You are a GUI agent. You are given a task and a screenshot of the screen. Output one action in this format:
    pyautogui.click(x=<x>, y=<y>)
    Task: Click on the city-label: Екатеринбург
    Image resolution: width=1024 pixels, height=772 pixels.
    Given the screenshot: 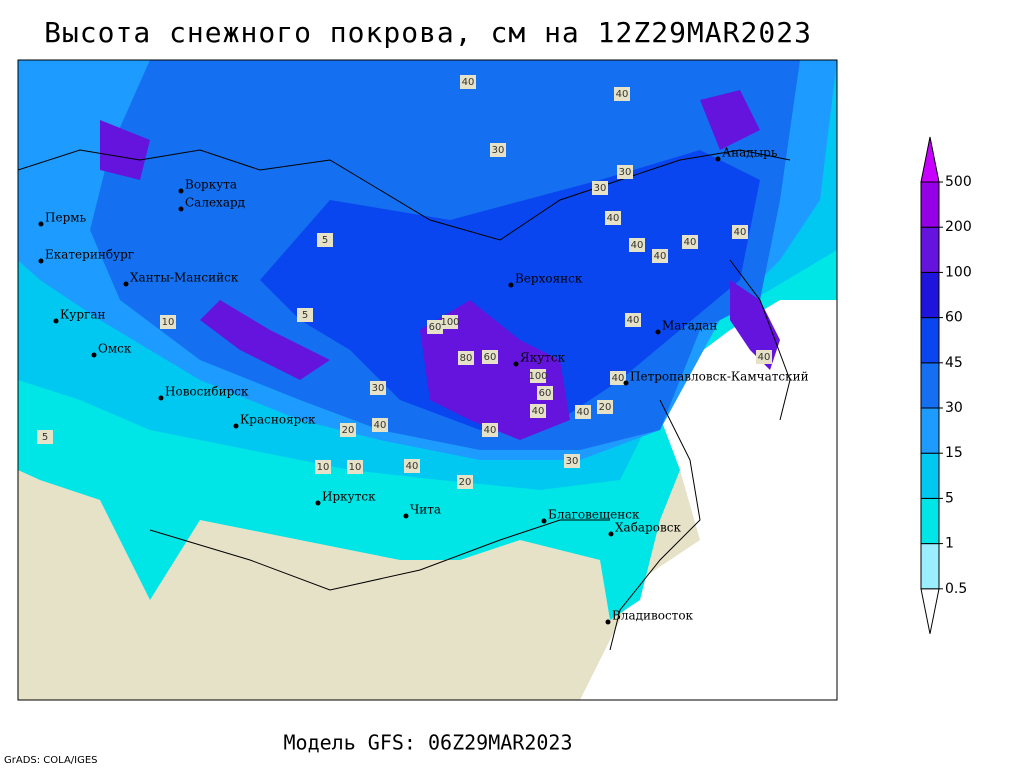 What is the action you would take?
    pyautogui.click(x=89, y=255)
    